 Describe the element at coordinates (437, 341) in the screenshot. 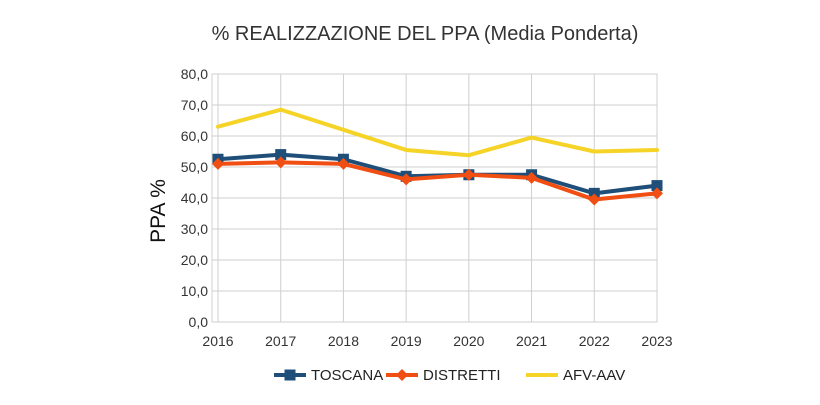

I see `x-axis-ticks: 2016 2017 2018 2019 2020 2021 2022 2023` at that location.